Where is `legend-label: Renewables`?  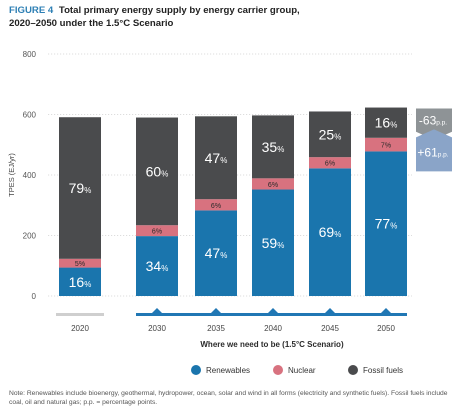
legend-label: Renewables is located at coordinates (228, 370).